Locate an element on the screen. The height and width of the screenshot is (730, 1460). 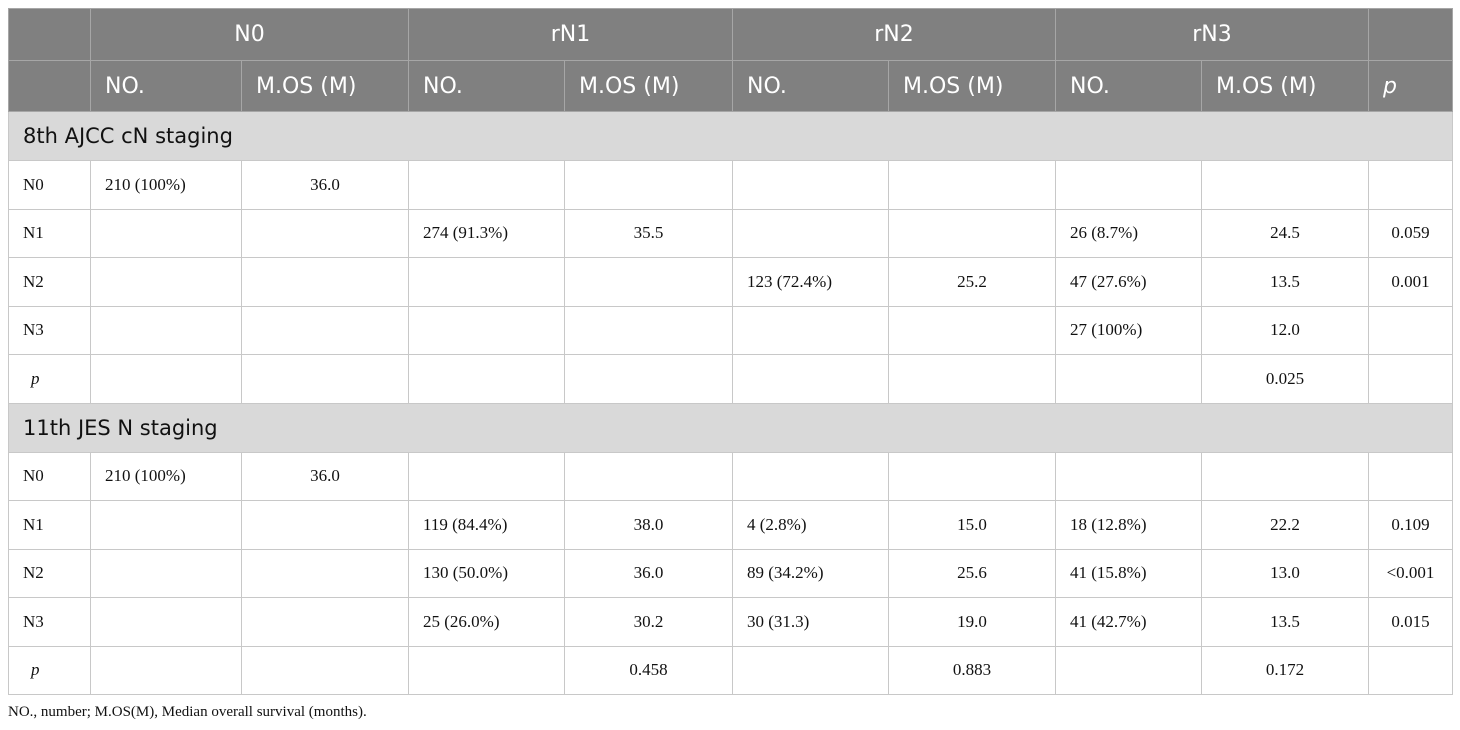
group-header-row: N0 rN1 rN2 rN3 is located at coordinates (730, 34).